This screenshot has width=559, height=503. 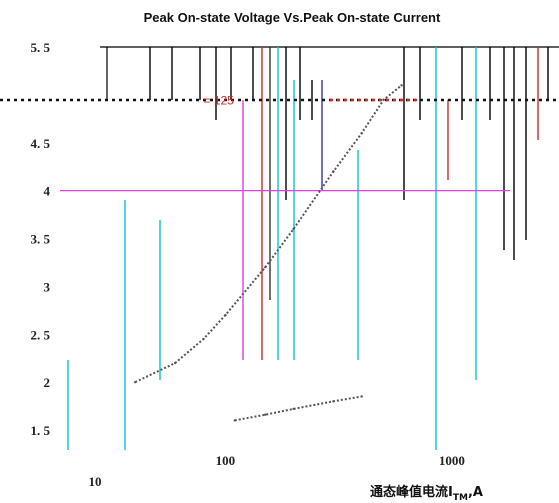 I want to click on chart-annotation: = 125, so click(x=218, y=100).